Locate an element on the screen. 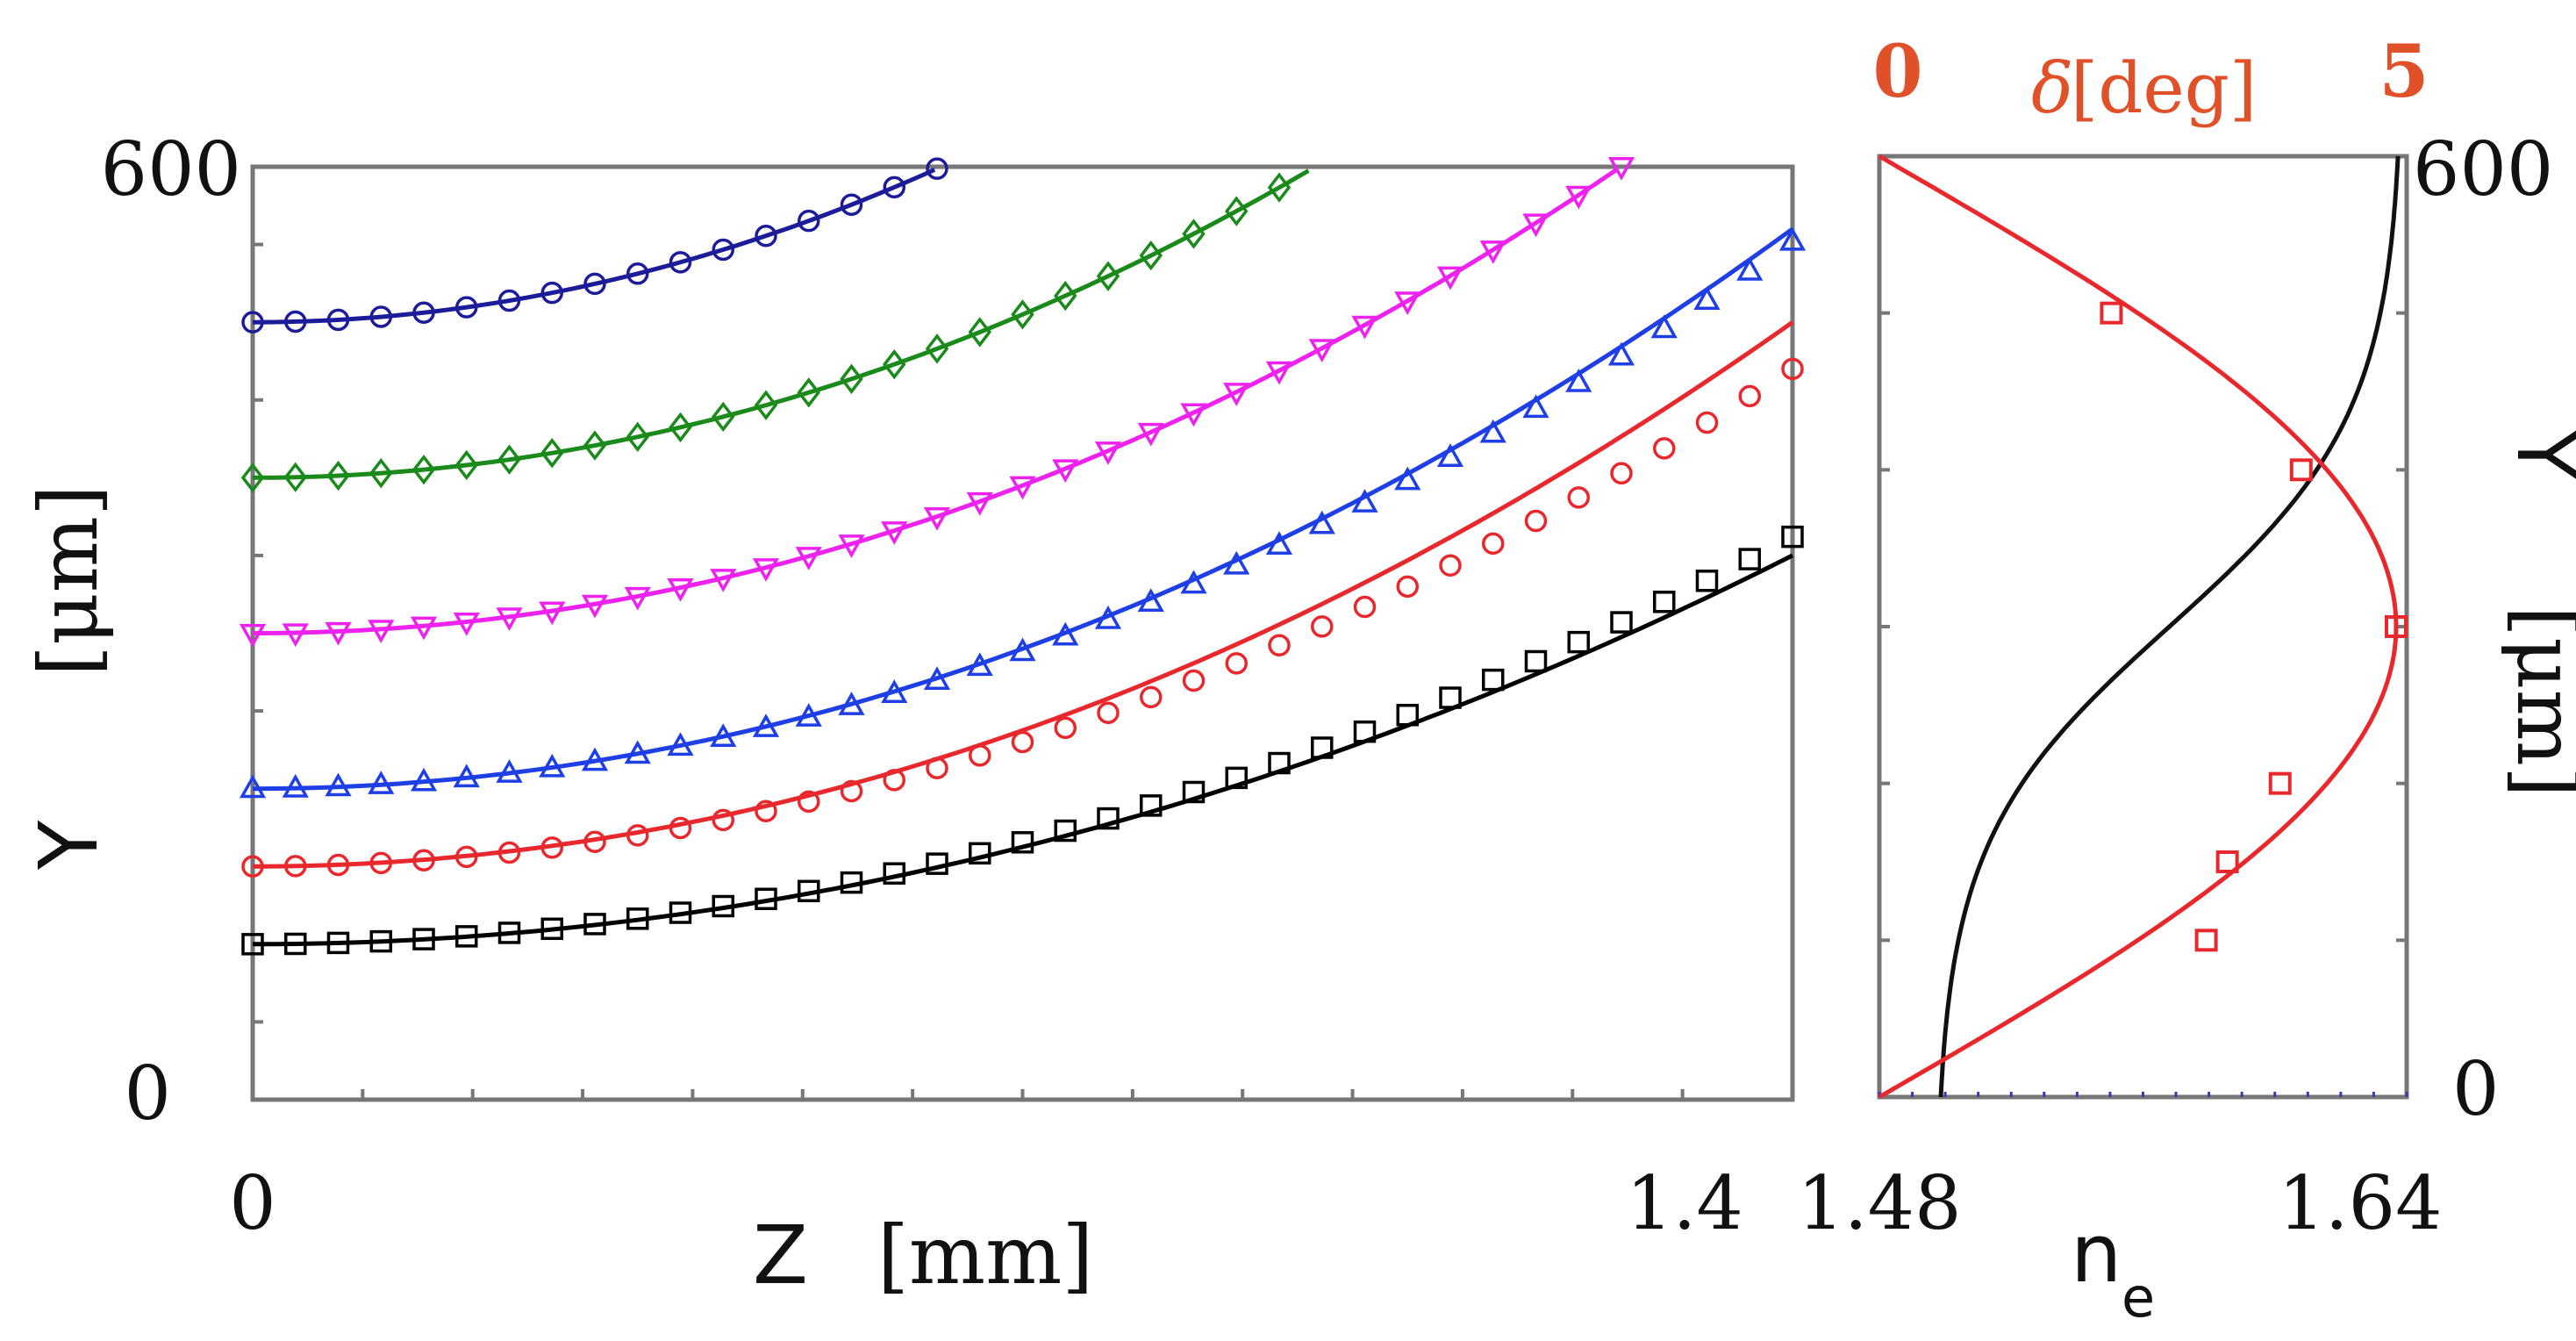  left-y-tick-label-600: 600 is located at coordinates (171, 169).